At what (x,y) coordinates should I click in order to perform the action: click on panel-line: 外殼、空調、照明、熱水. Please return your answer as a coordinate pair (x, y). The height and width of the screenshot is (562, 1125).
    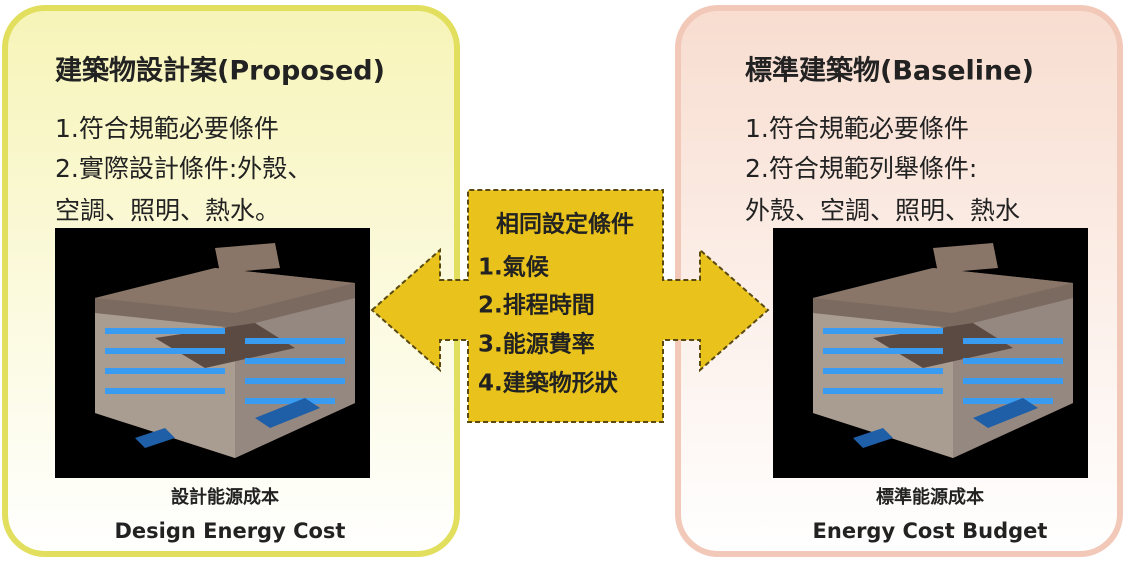
    Looking at the image, I should click on (882, 210).